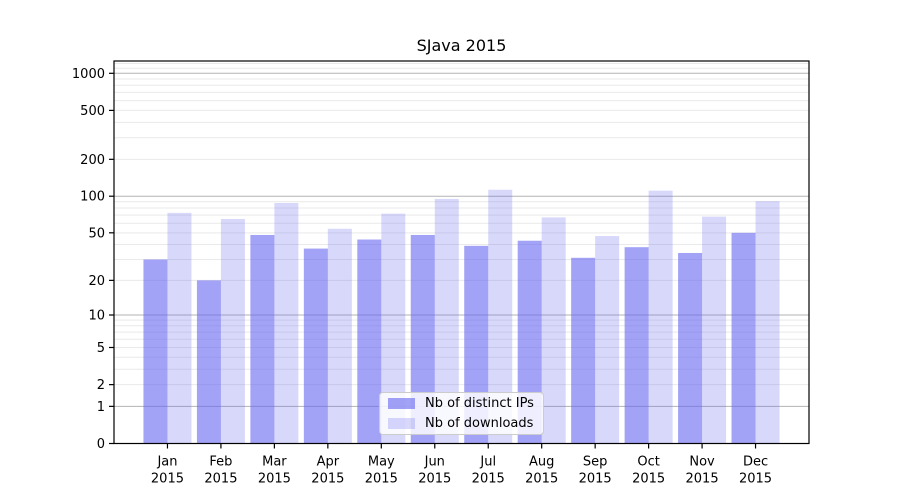 The height and width of the screenshot is (500, 900). Describe the element at coordinates (96, 281) in the screenshot. I see `y-tick-label: 20` at that location.